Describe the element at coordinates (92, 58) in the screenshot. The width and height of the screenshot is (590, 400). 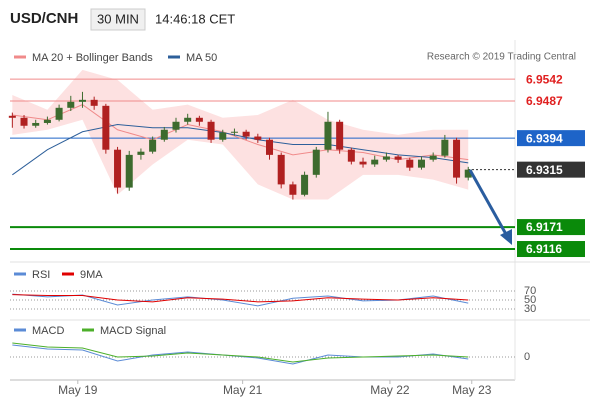
I see `legend-label: MA 20 + Bollinger Bands` at that location.